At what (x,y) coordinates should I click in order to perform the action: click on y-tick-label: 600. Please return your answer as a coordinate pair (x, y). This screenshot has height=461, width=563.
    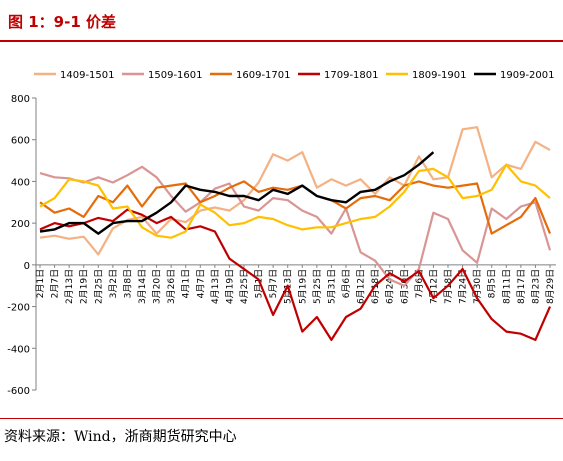
    Looking at the image, I should click on (20, 141).